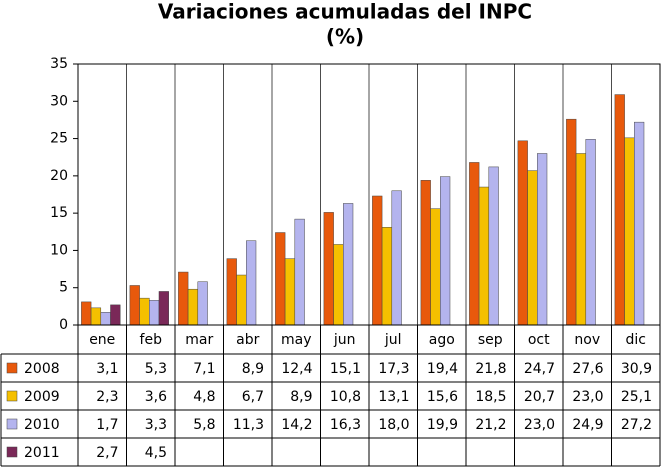  What do you see at coordinates (490, 425) in the screenshot?
I see `data-label: 21,2` at bounding box center [490, 425].